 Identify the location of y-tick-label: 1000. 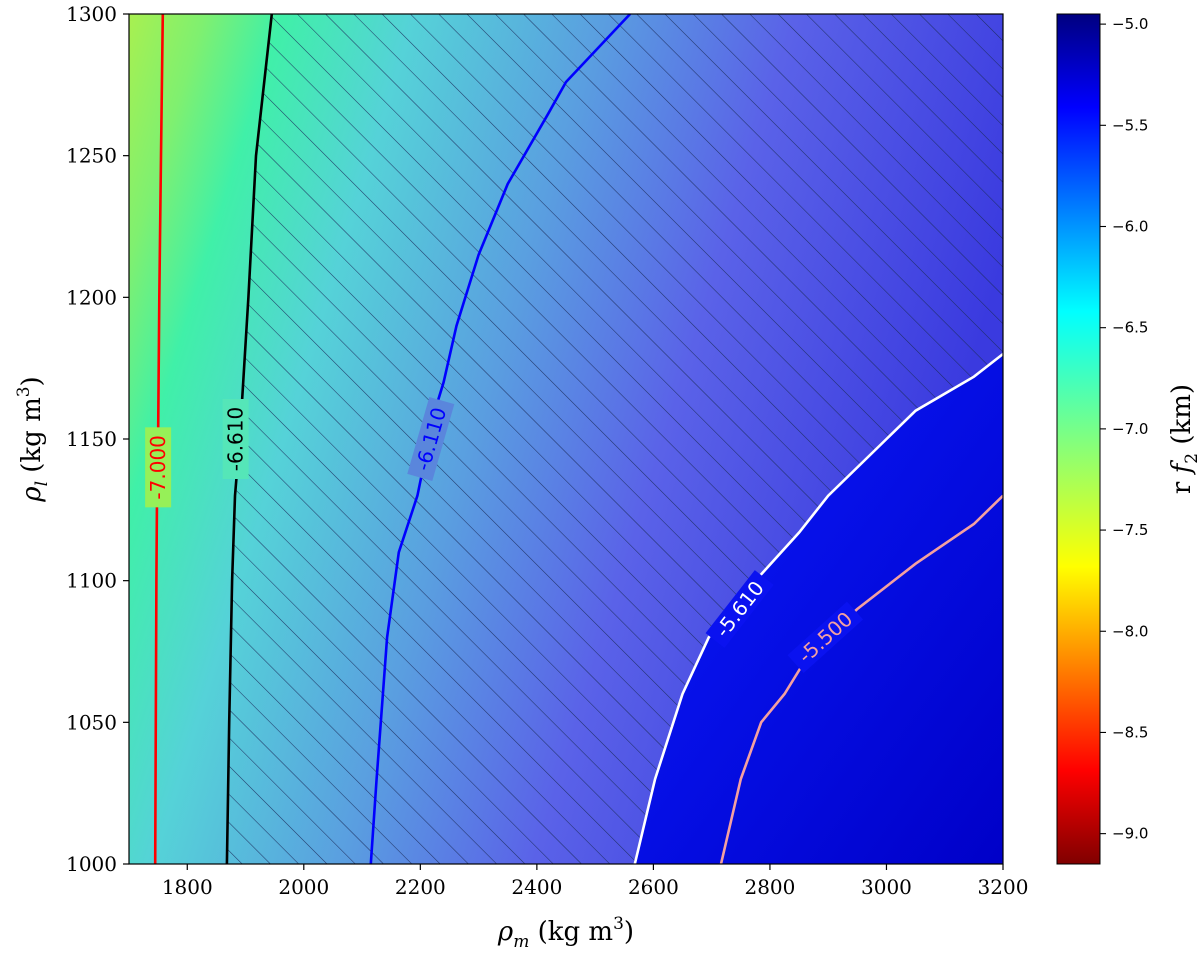
(91, 864).